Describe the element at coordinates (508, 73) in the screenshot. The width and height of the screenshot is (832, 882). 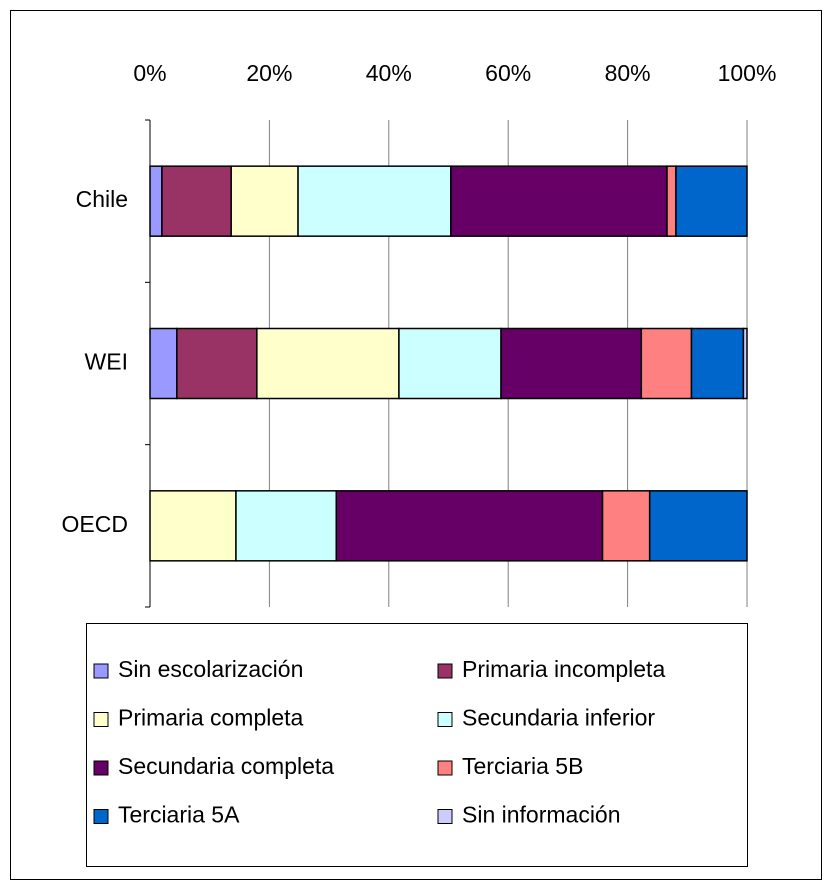
I see `x-tick-label: 60%` at that location.